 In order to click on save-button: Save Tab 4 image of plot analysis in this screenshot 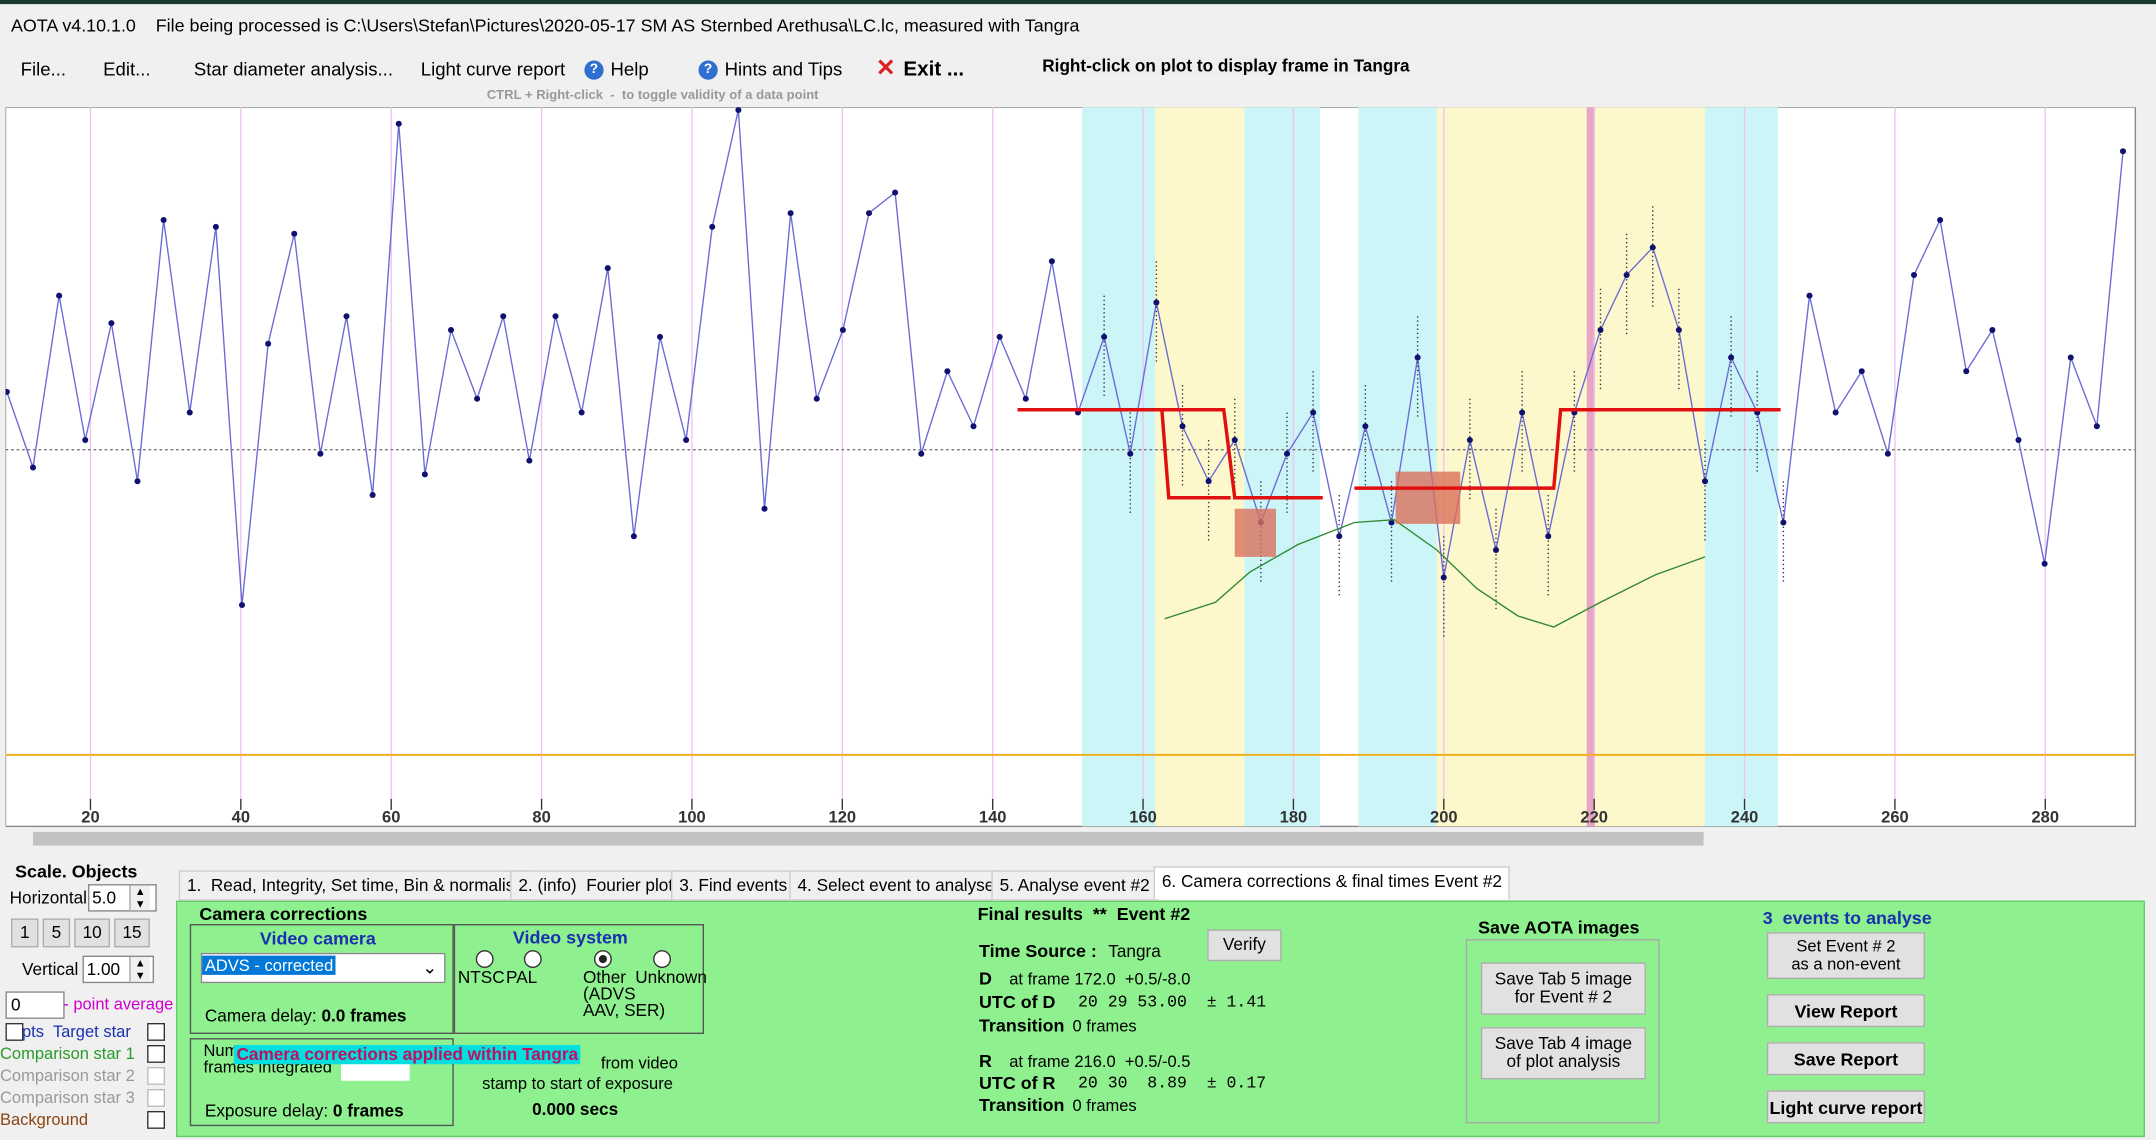, I will do `click(1563, 1053)`.